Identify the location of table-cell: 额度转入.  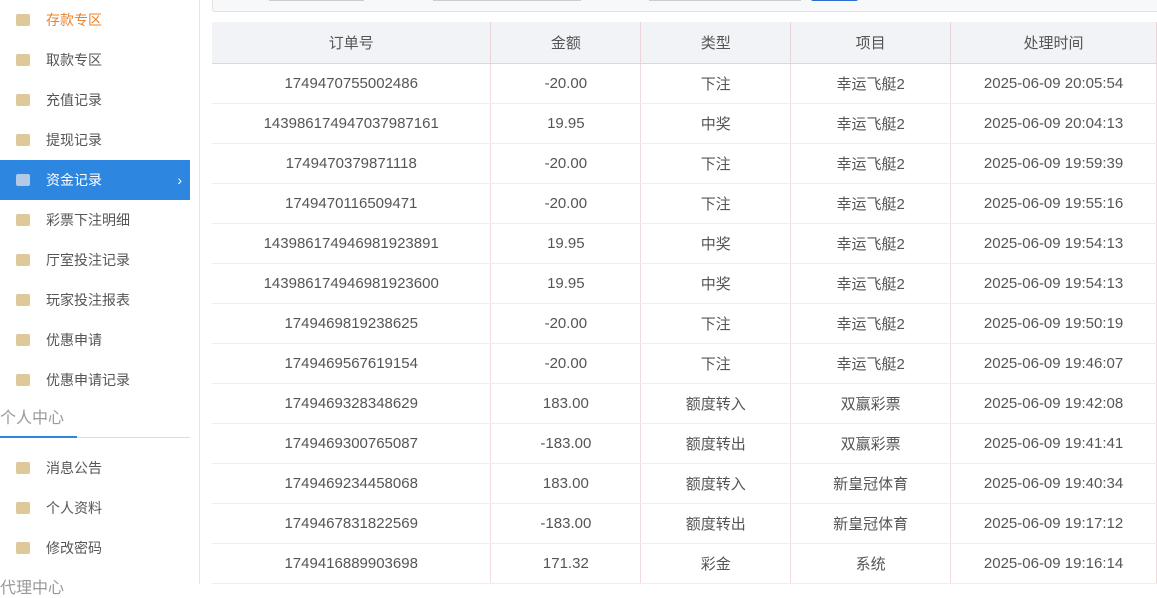
(716, 483).